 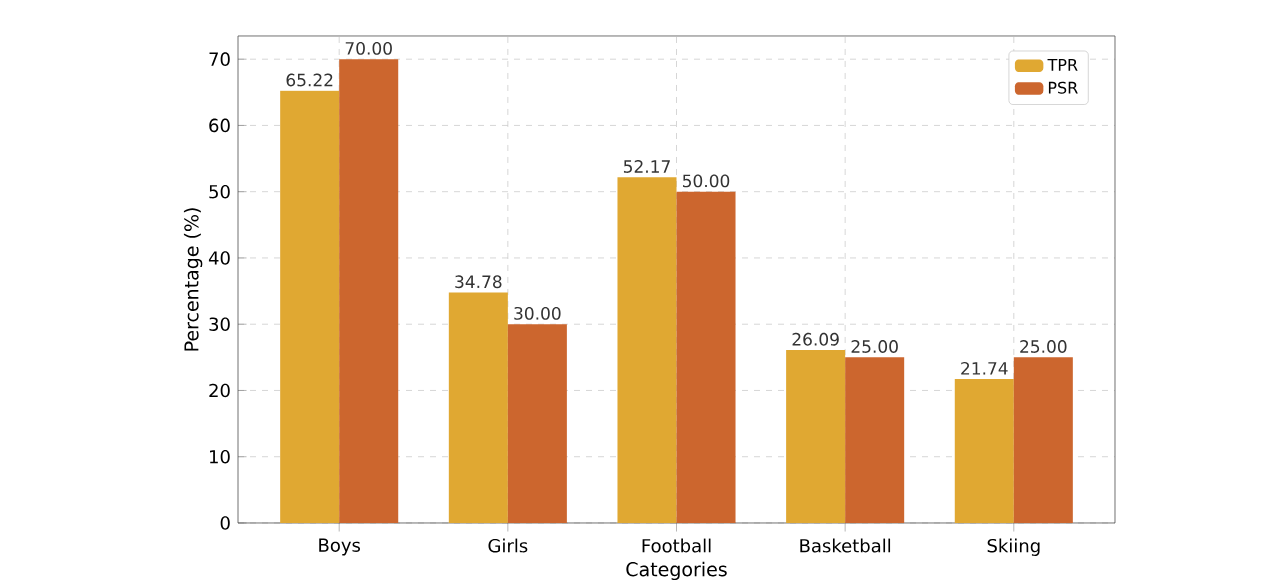 What do you see at coordinates (1062, 64) in the screenshot?
I see `legend-label: TPR` at bounding box center [1062, 64].